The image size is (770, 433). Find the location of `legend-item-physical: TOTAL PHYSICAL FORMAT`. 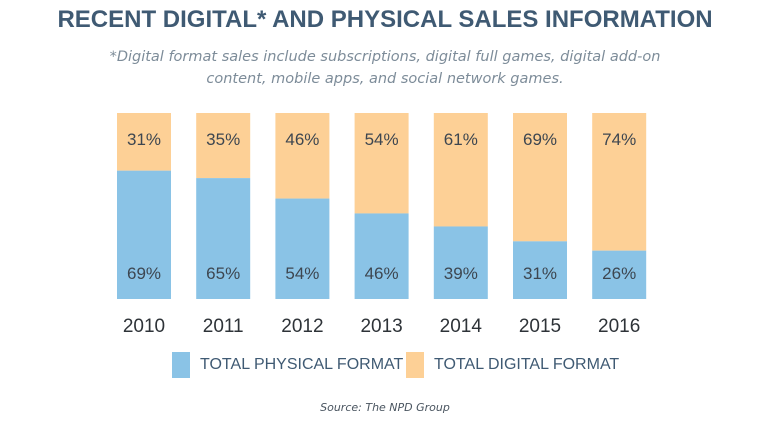

legend-item-physical: TOTAL PHYSICAL FORMAT is located at coordinates (287, 365).